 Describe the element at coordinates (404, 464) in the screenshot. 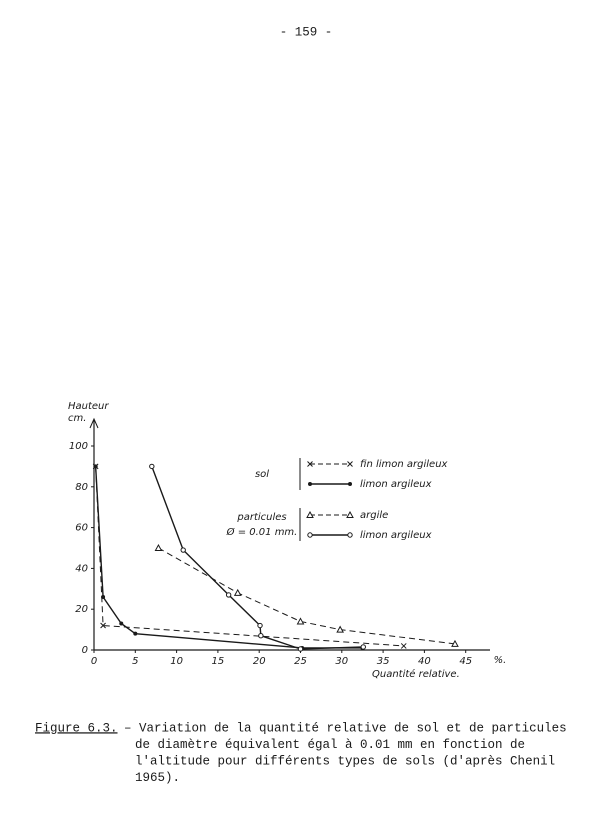

I see `legend-label: fin limon argileux` at that location.